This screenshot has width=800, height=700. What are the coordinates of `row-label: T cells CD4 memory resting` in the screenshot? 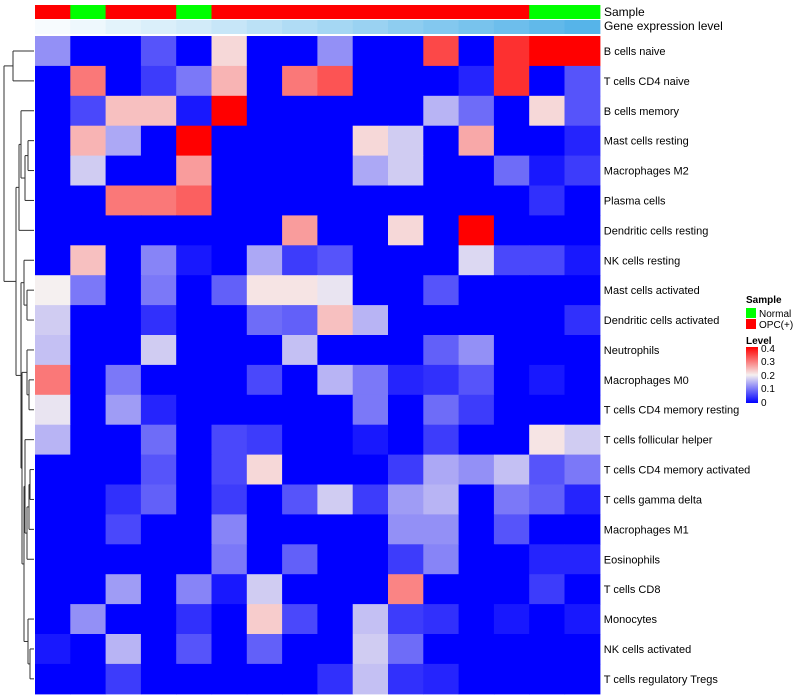 It's located at (672, 411).